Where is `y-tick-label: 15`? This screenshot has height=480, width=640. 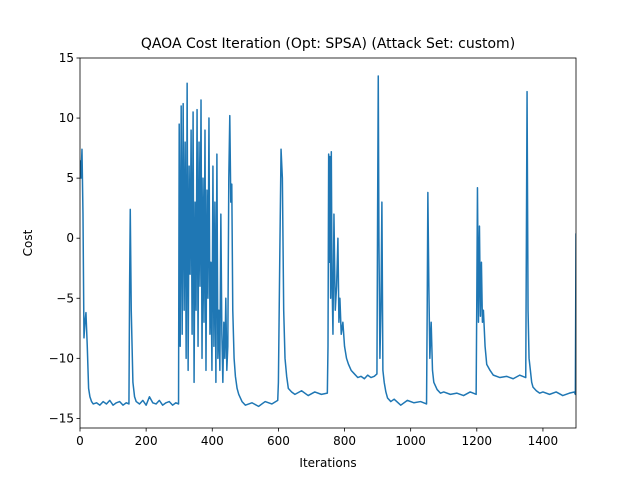 y-tick-label: 15 is located at coordinates (66, 58).